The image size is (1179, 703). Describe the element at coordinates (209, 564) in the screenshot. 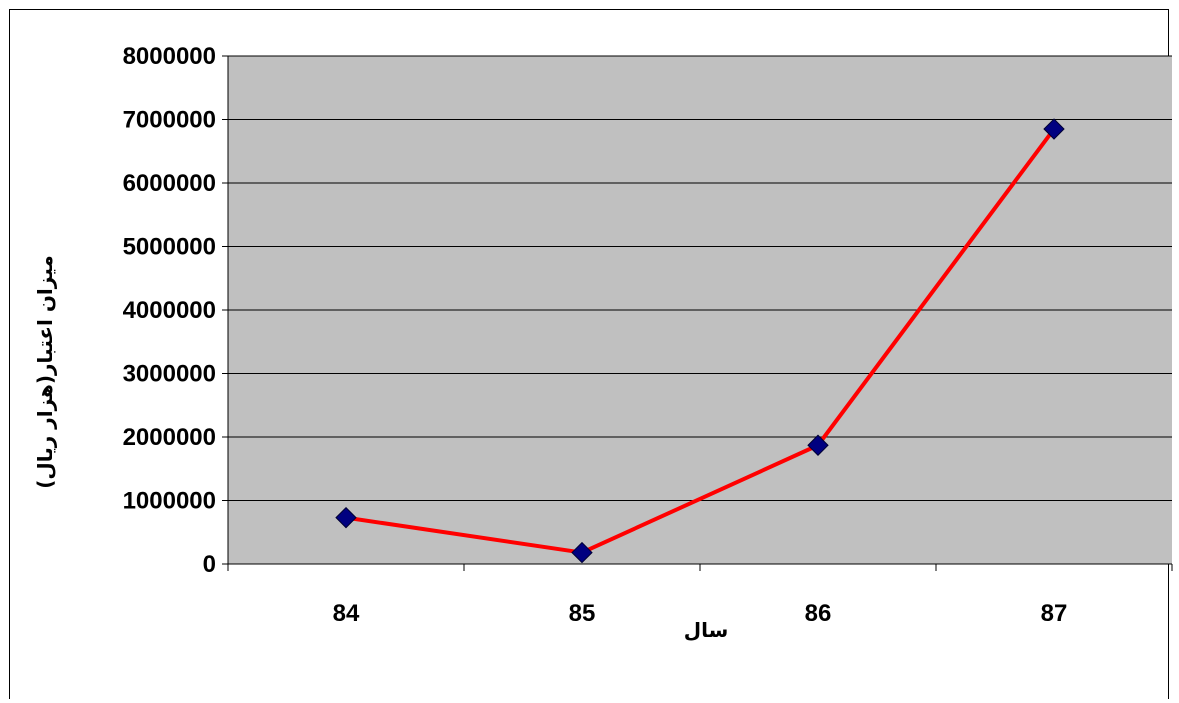

I see `y-tick-label: 0` at that location.